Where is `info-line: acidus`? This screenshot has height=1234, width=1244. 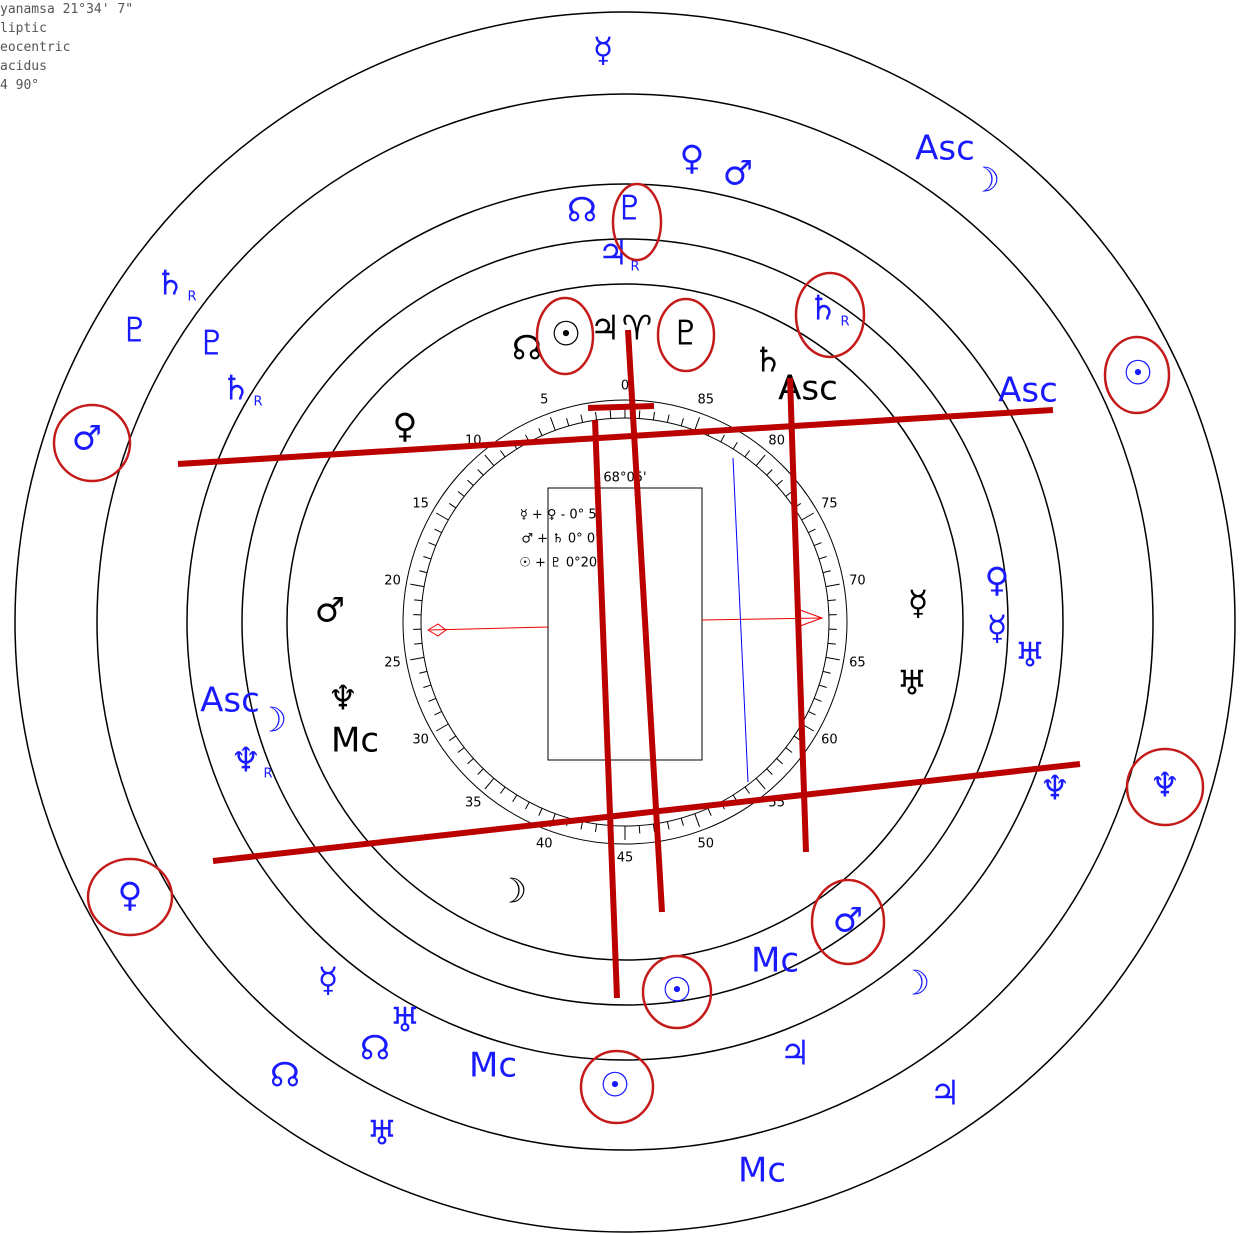 info-line: acidus is located at coordinates (23, 66).